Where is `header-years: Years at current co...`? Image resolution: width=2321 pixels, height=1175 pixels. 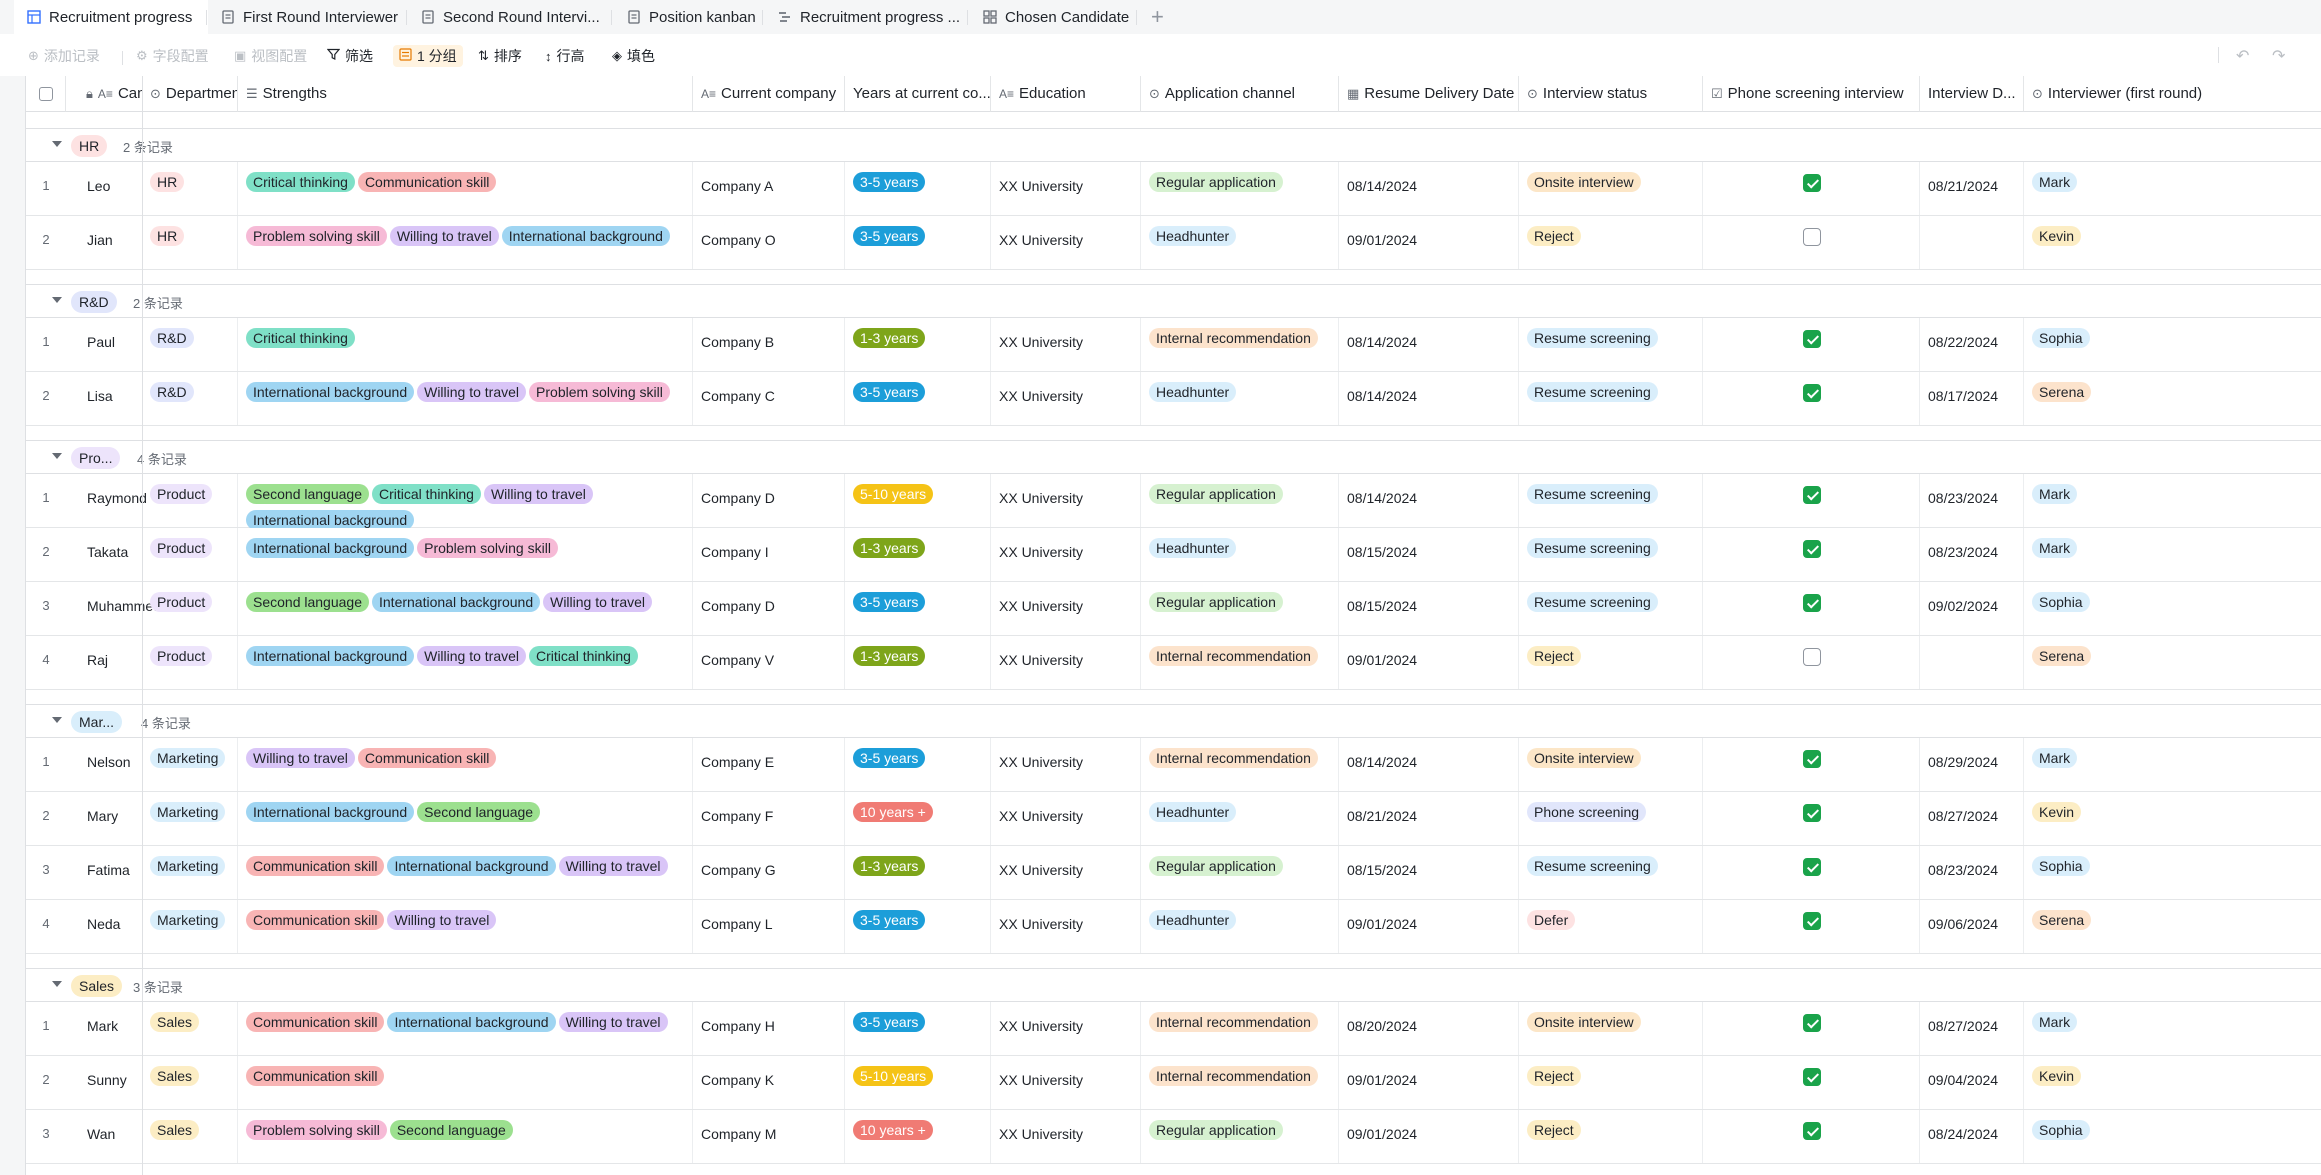 header-years: Years at current co... is located at coordinates (918, 94).